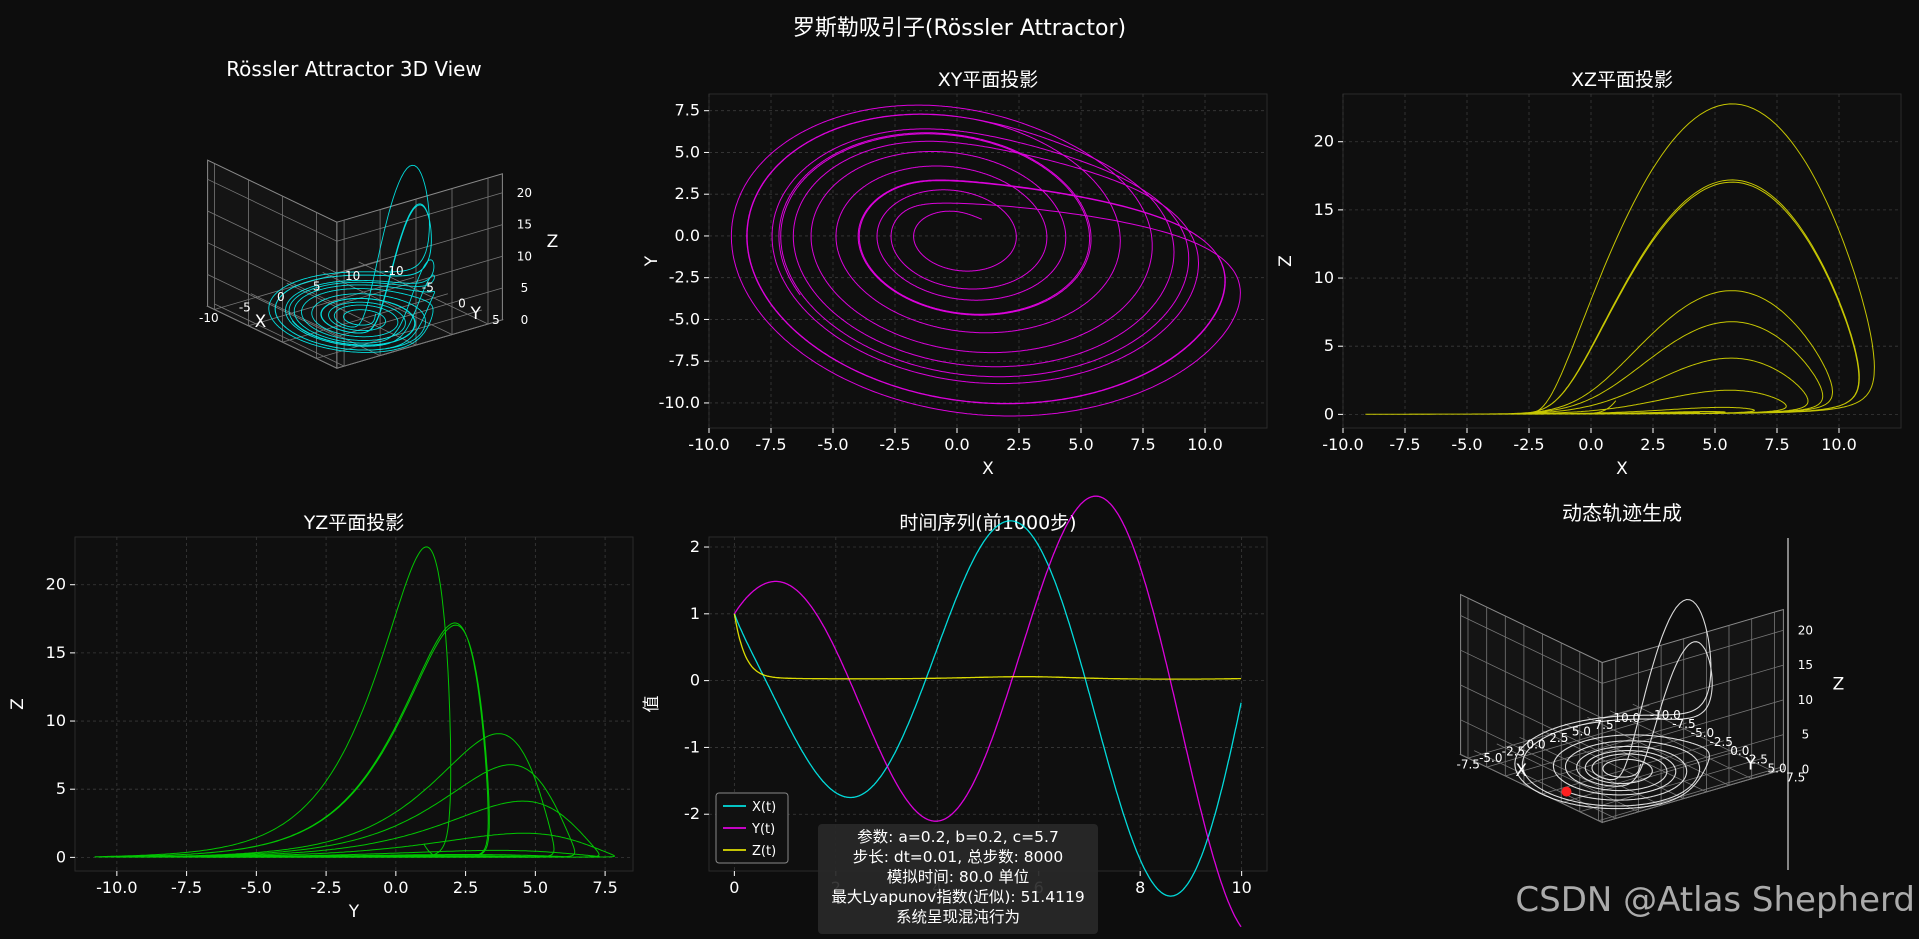 The height and width of the screenshot is (939, 1919). I want to click on y-tick-label: 10, so click(1324, 277).